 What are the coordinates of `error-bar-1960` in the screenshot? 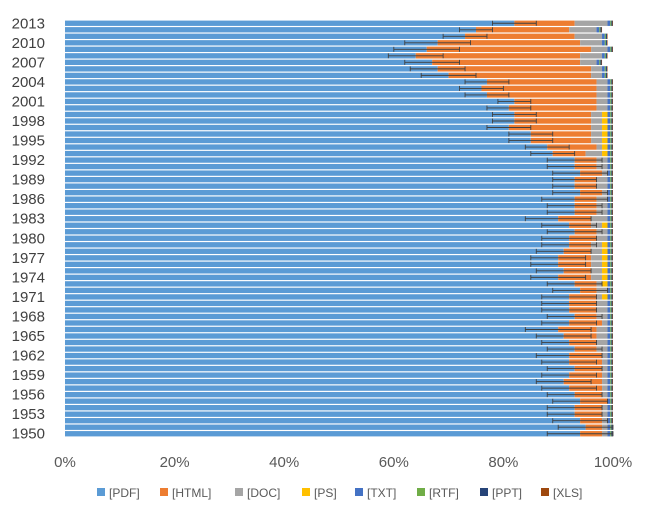 It's located at (574, 369).